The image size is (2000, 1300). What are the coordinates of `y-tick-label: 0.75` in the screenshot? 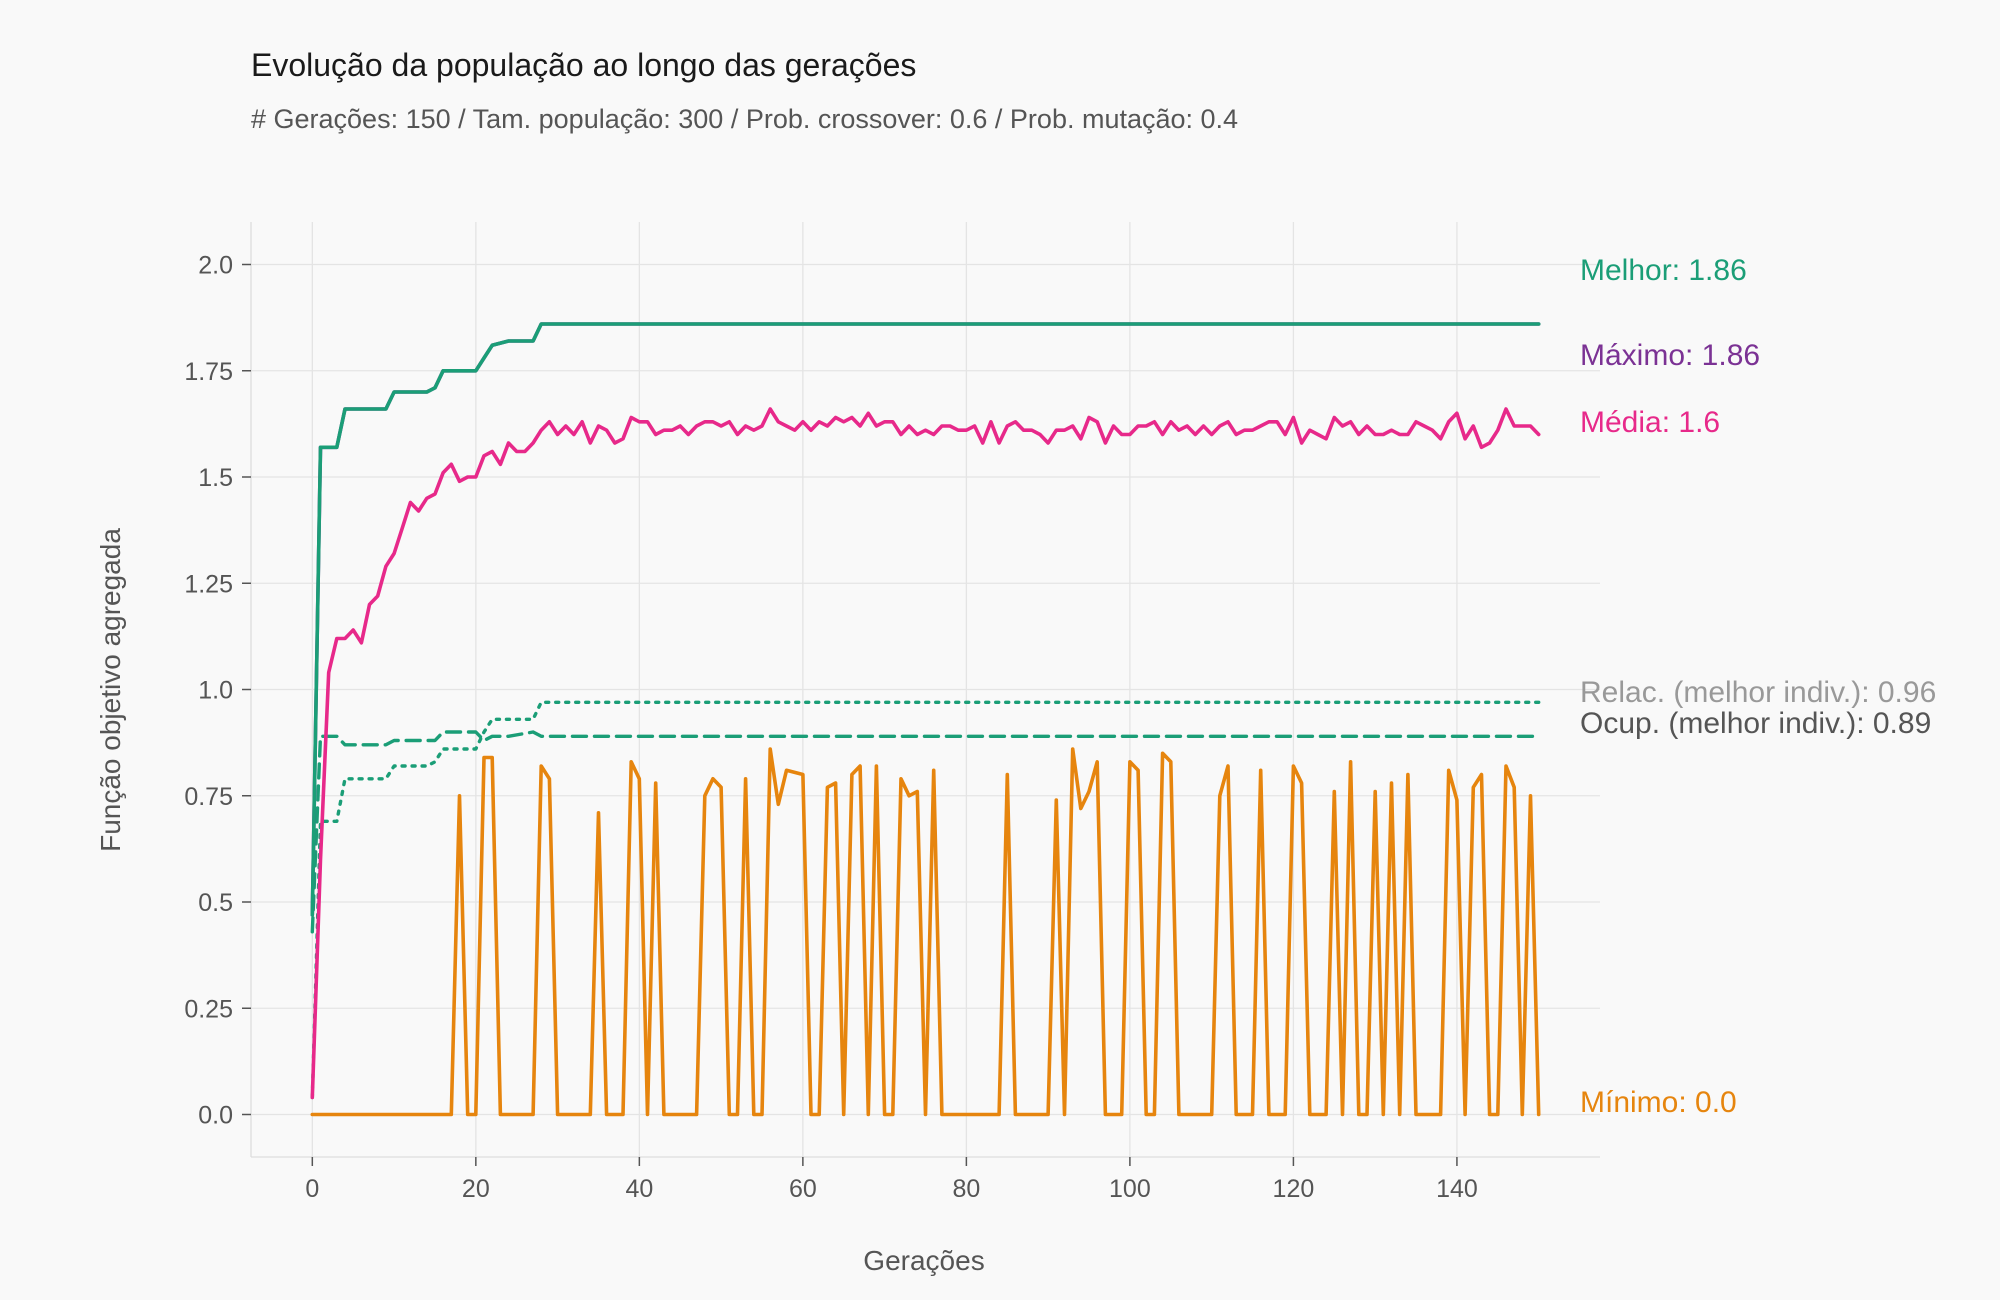 It's located at (208, 797).